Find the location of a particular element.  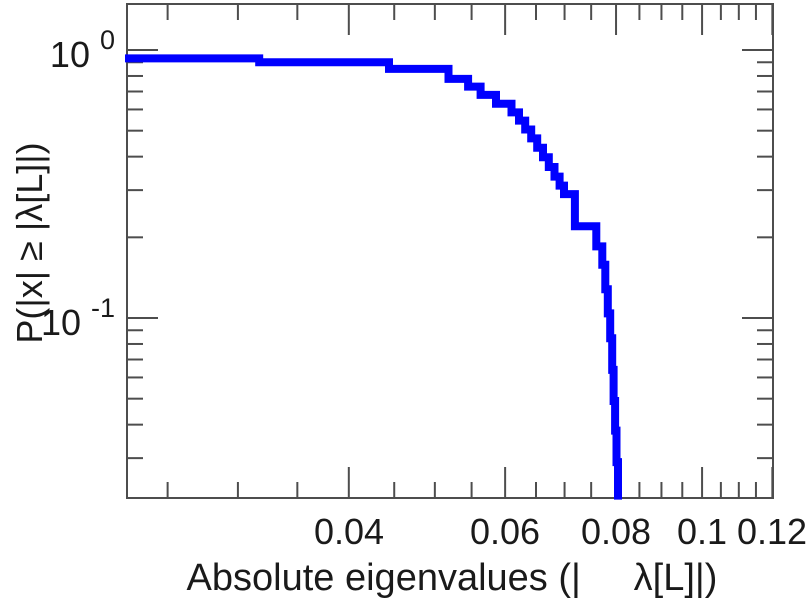

y-tick-exponent: -1 is located at coordinates (102, 308).